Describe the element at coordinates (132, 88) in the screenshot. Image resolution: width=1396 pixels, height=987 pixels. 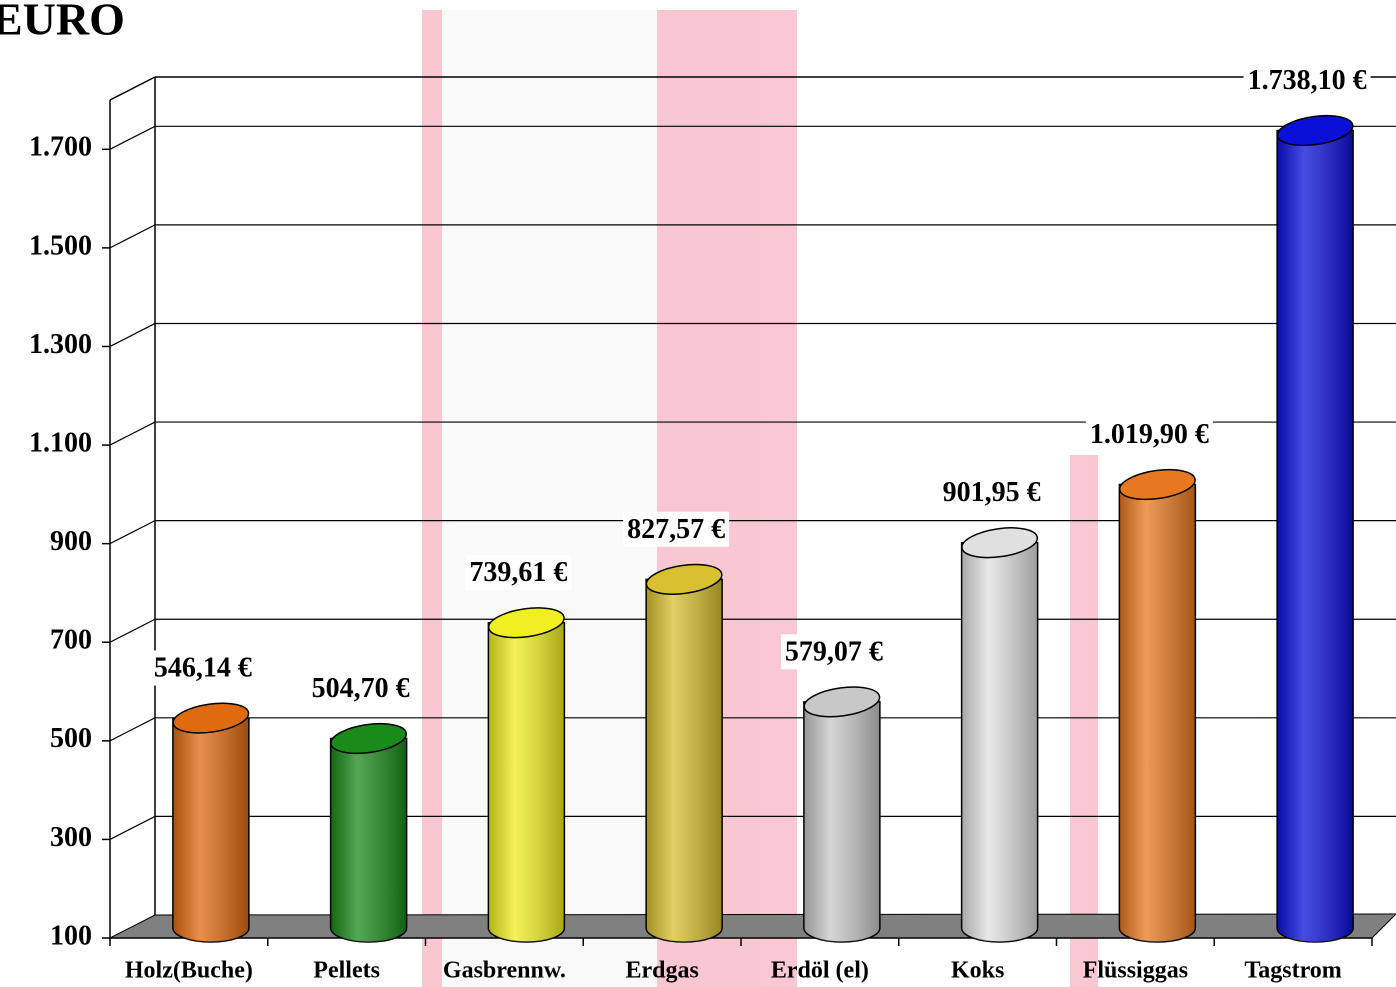
I see `left-wall-top` at that location.